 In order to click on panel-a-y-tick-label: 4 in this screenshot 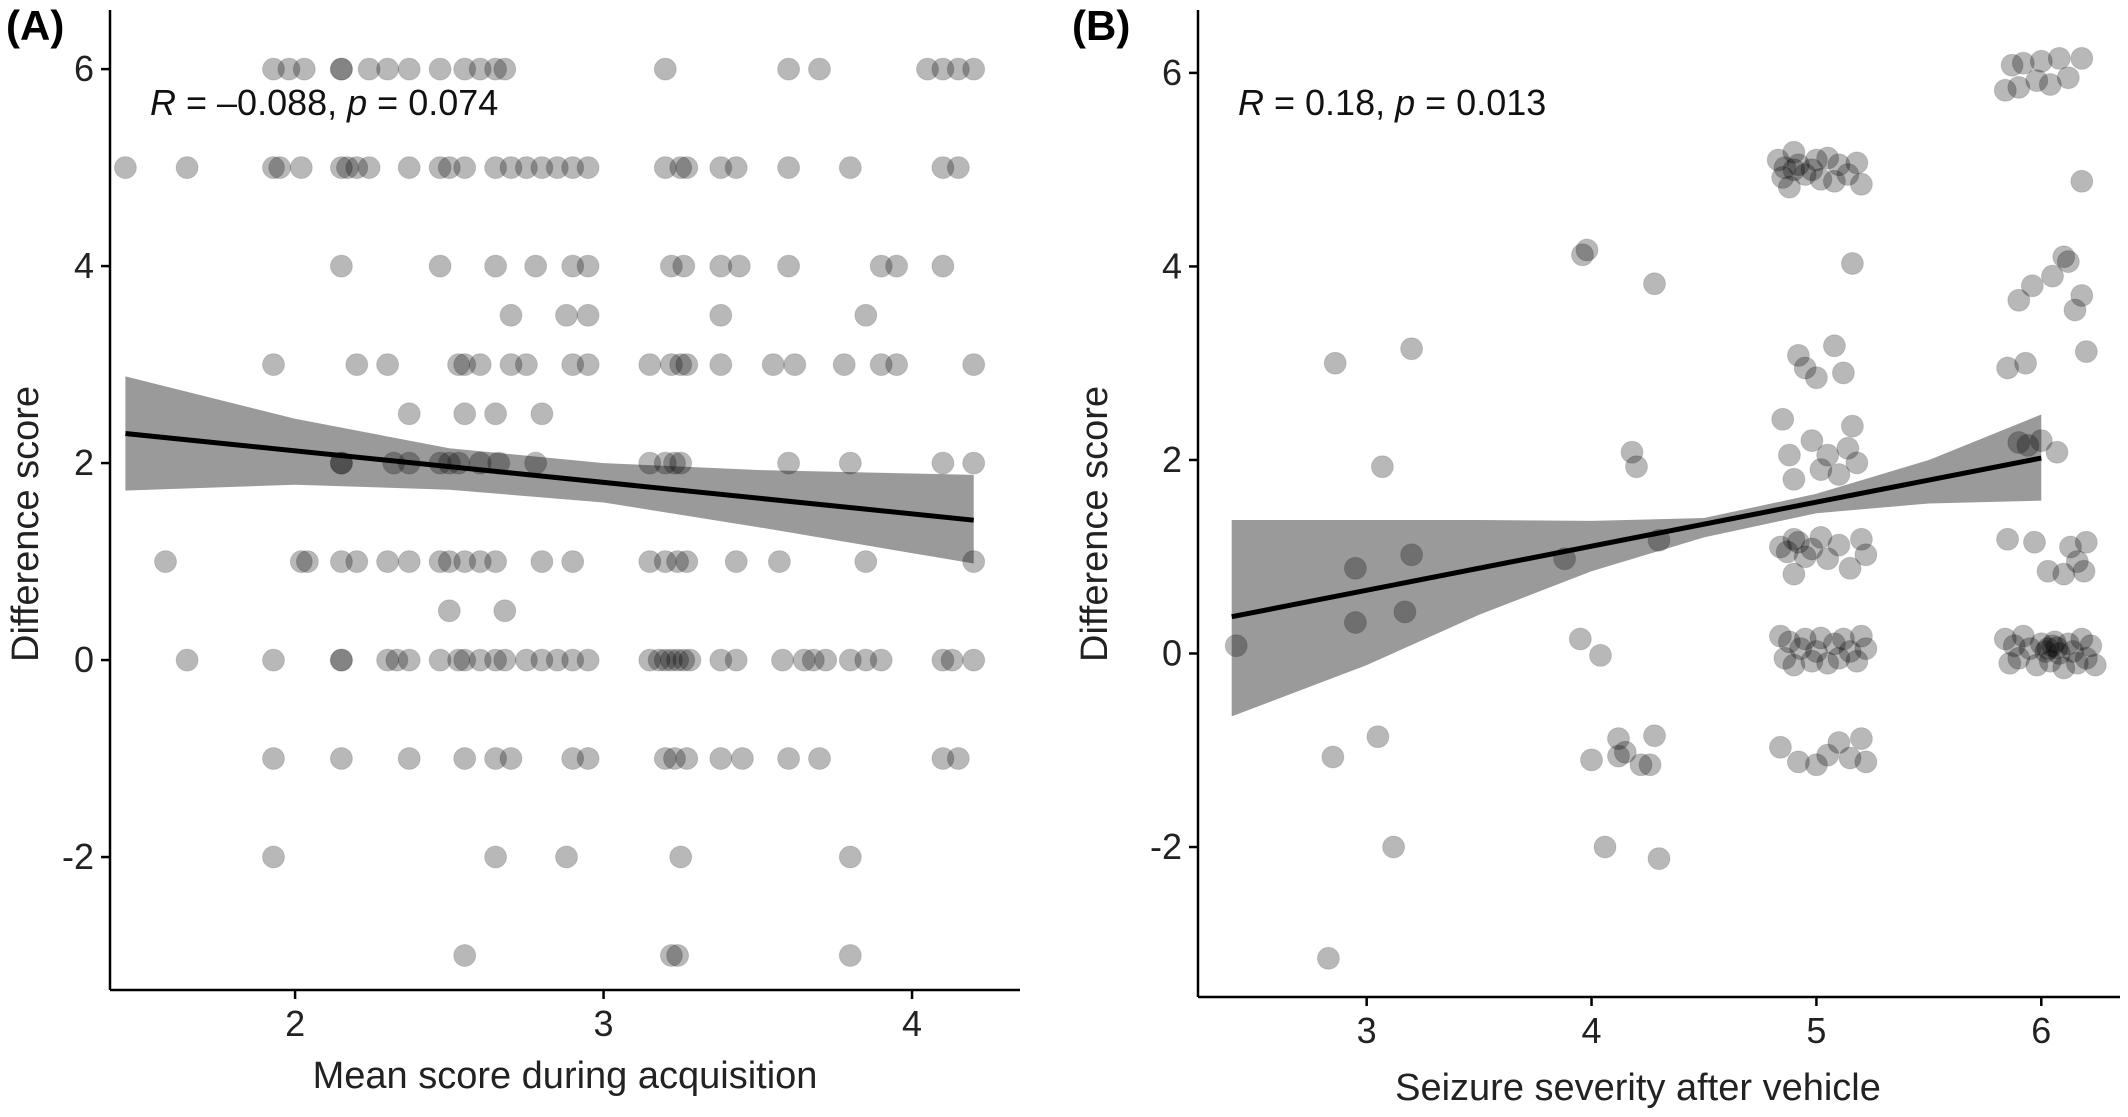, I will do `click(84, 265)`.